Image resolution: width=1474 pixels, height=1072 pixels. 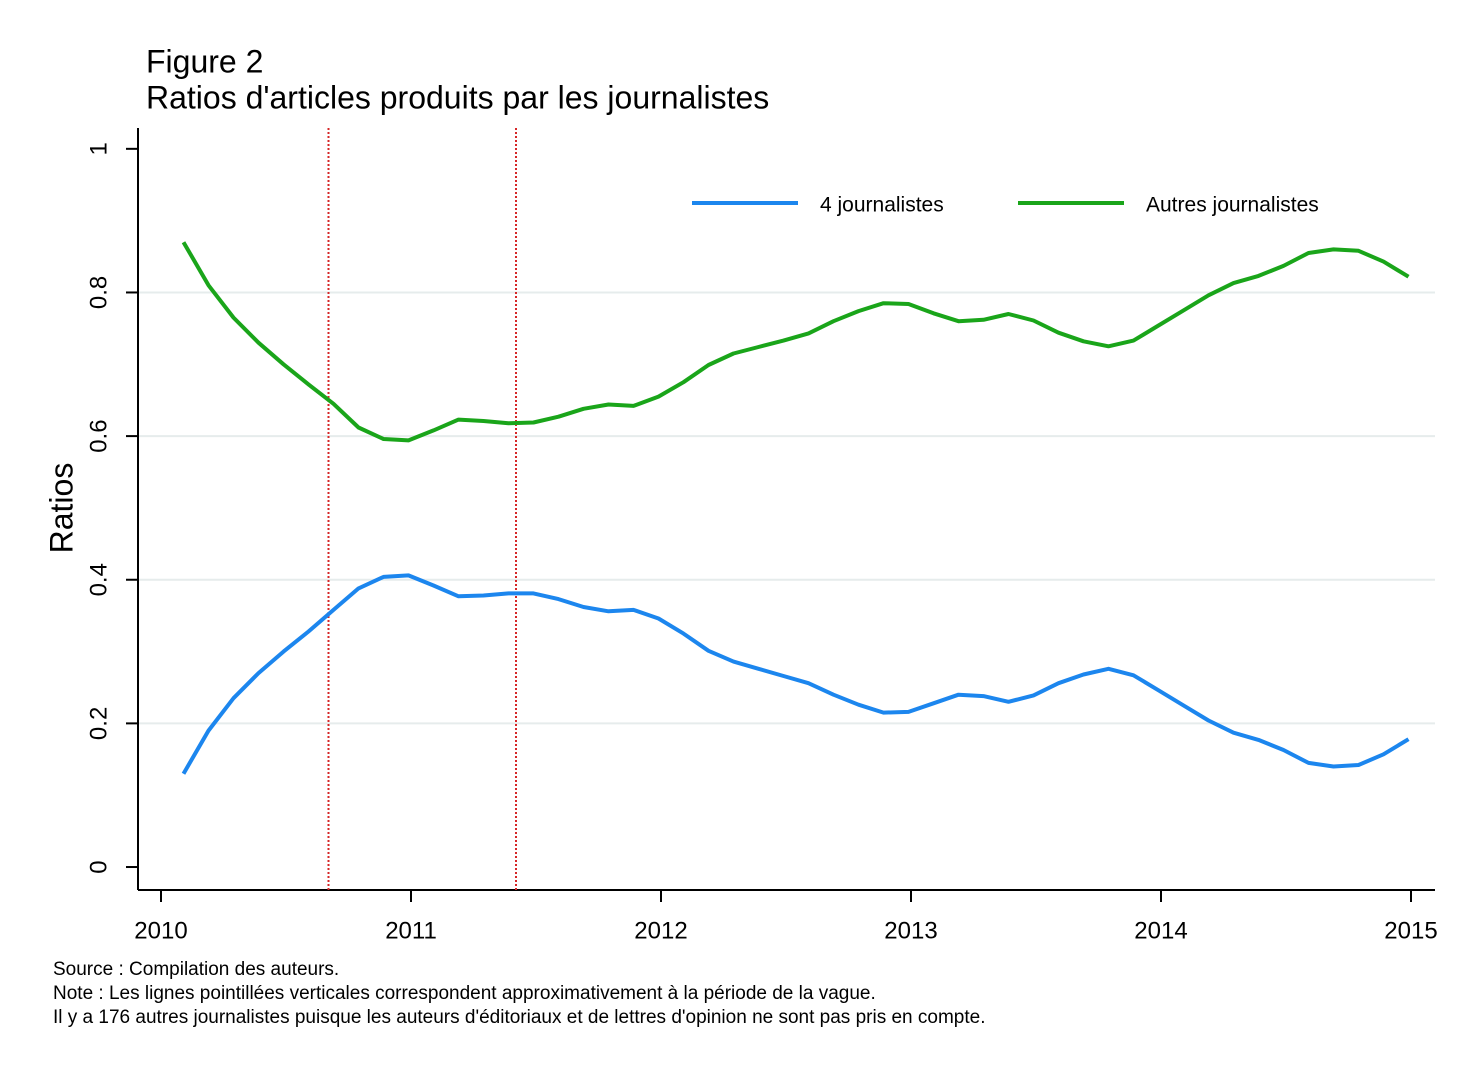 I want to click on legend-label: 4 journalistes, so click(x=882, y=205).